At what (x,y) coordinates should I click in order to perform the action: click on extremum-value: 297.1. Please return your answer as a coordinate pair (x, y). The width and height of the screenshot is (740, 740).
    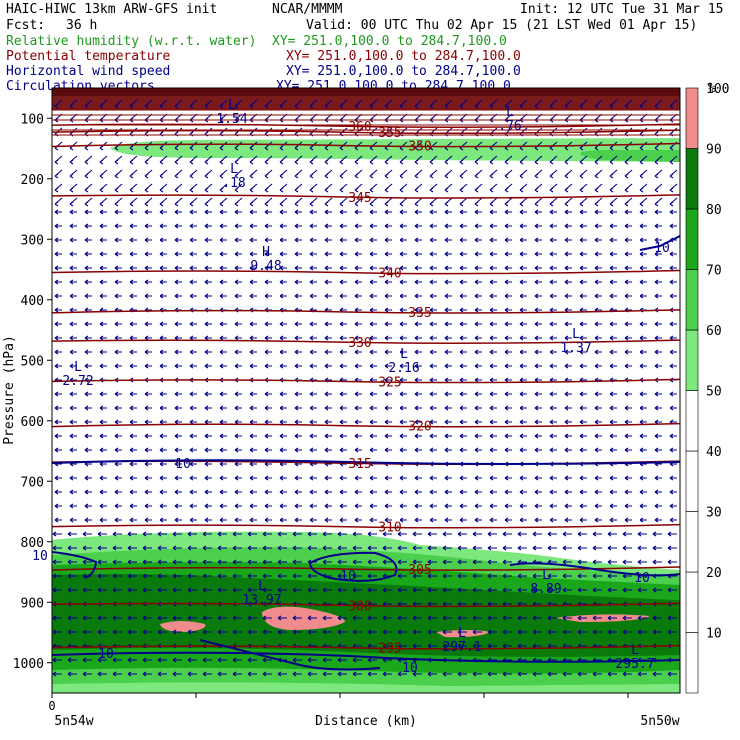
    Looking at the image, I should click on (461, 647).